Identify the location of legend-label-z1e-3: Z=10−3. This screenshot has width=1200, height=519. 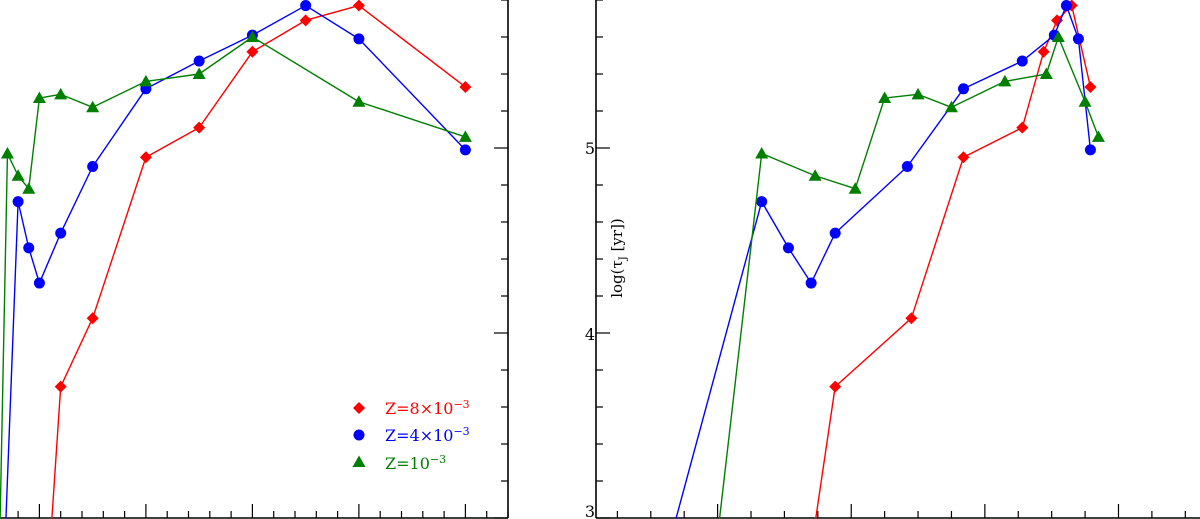
(415, 463).